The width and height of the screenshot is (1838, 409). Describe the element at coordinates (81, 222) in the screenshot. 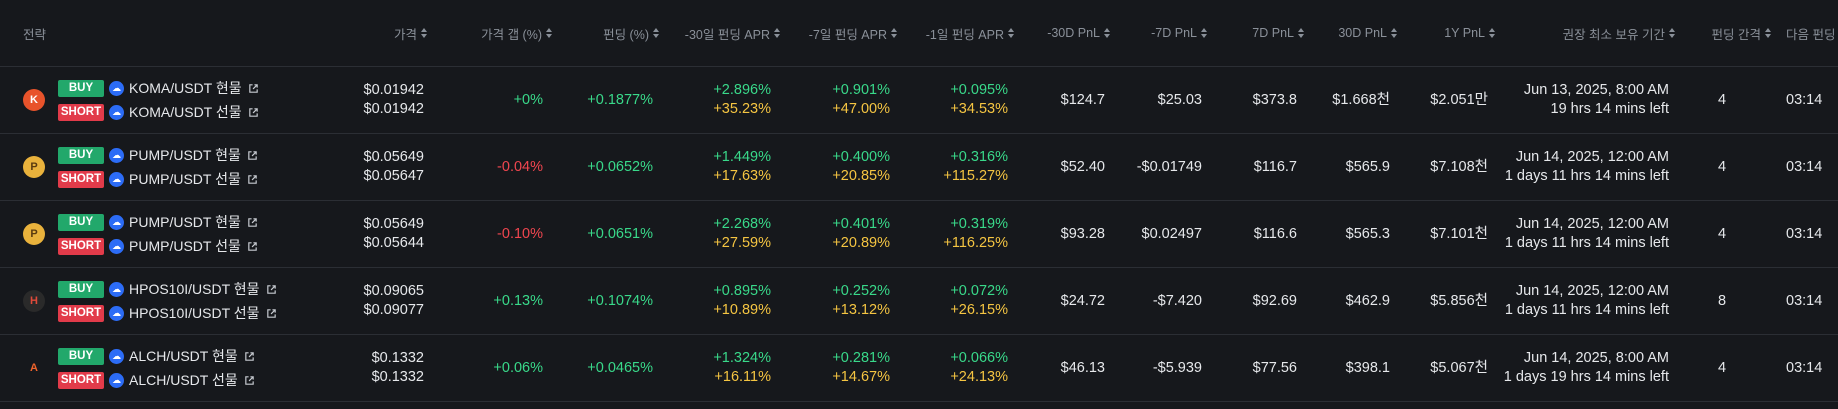

I see `buy-badge: BUY` at that location.